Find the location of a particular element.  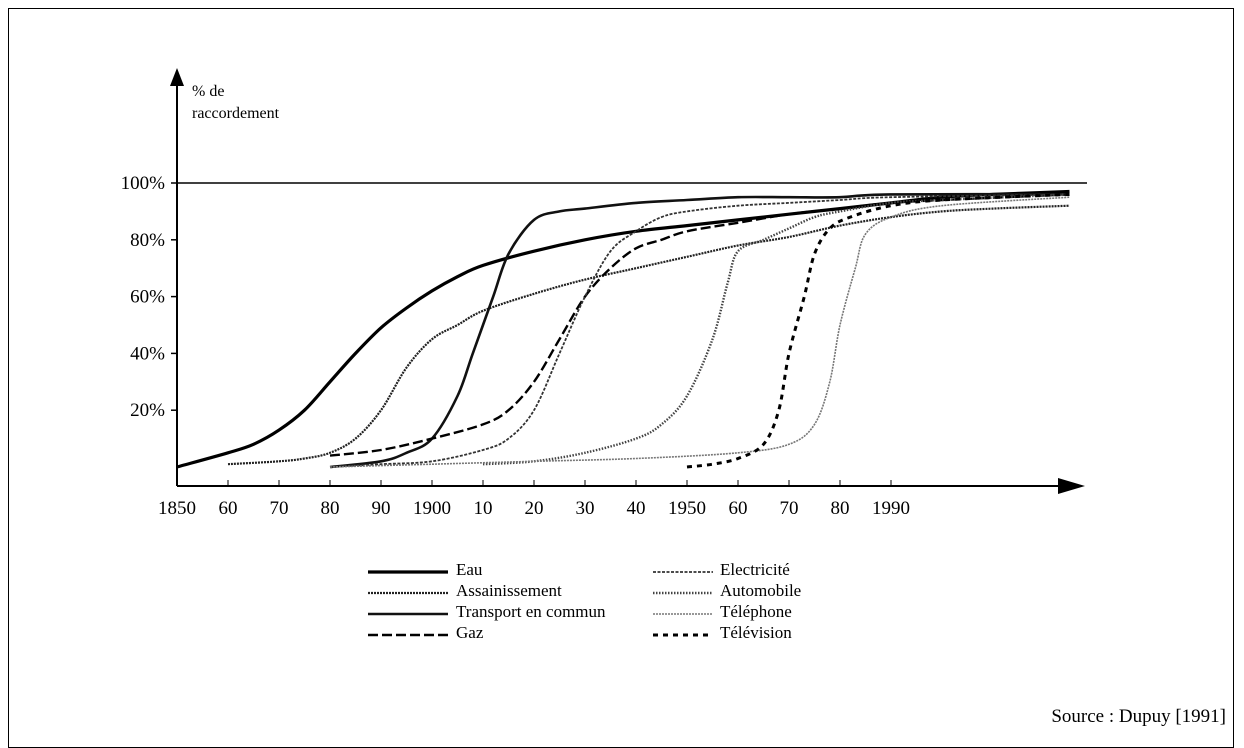

x-ticks: 1850 60 70 80 90 1900 10 20 30 40 1950 60 70 80 1990 is located at coordinates (534, 499).